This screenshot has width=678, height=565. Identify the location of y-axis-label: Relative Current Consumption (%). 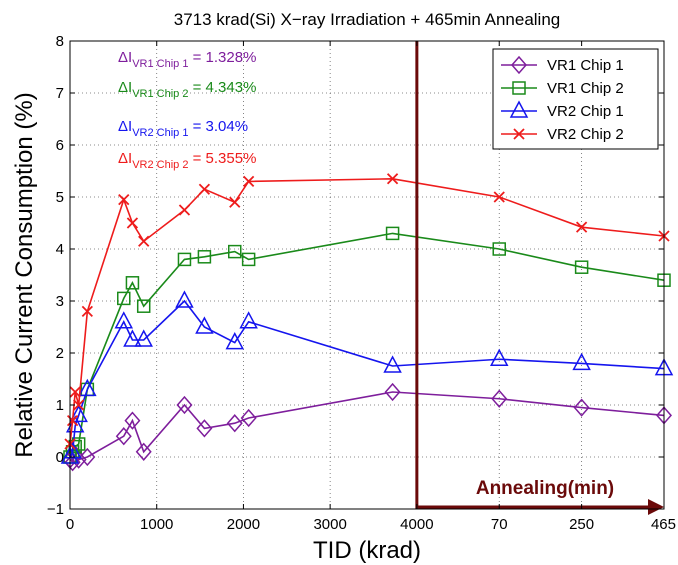
(24, 274).